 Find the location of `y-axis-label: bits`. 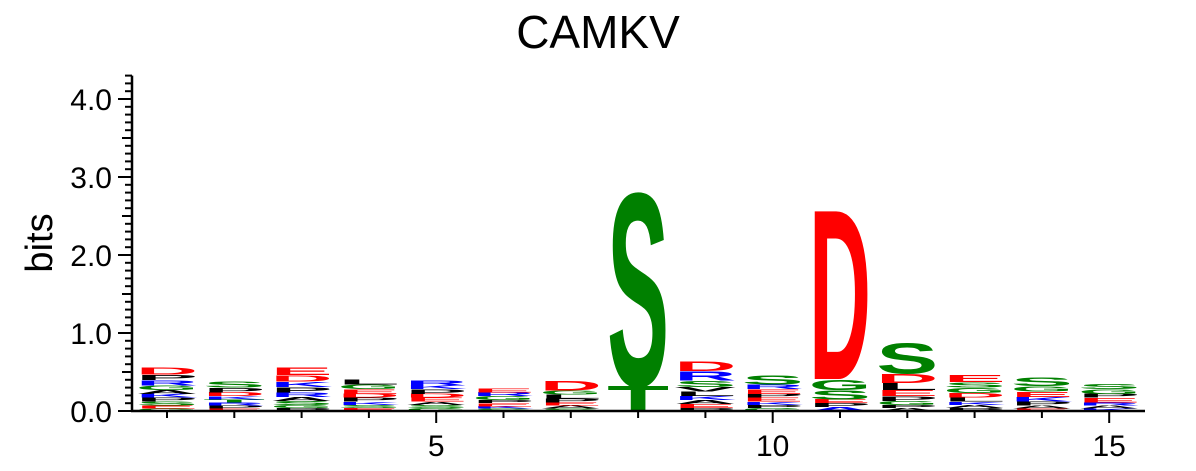

y-axis-label: bits is located at coordinates (40, 242).